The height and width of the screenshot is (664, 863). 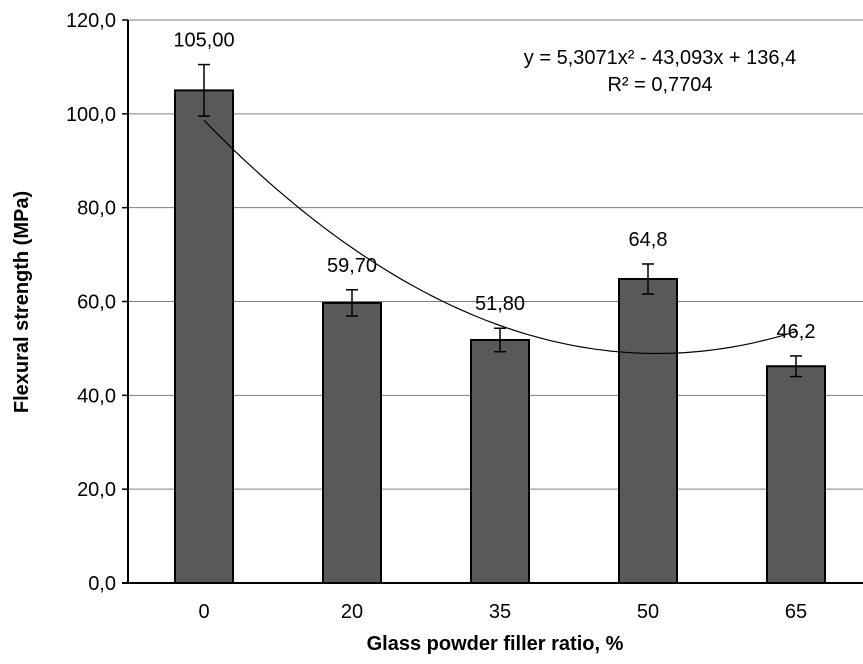 I want to click on y-tick-label-3: 60,0, so click(x=96, y=303).